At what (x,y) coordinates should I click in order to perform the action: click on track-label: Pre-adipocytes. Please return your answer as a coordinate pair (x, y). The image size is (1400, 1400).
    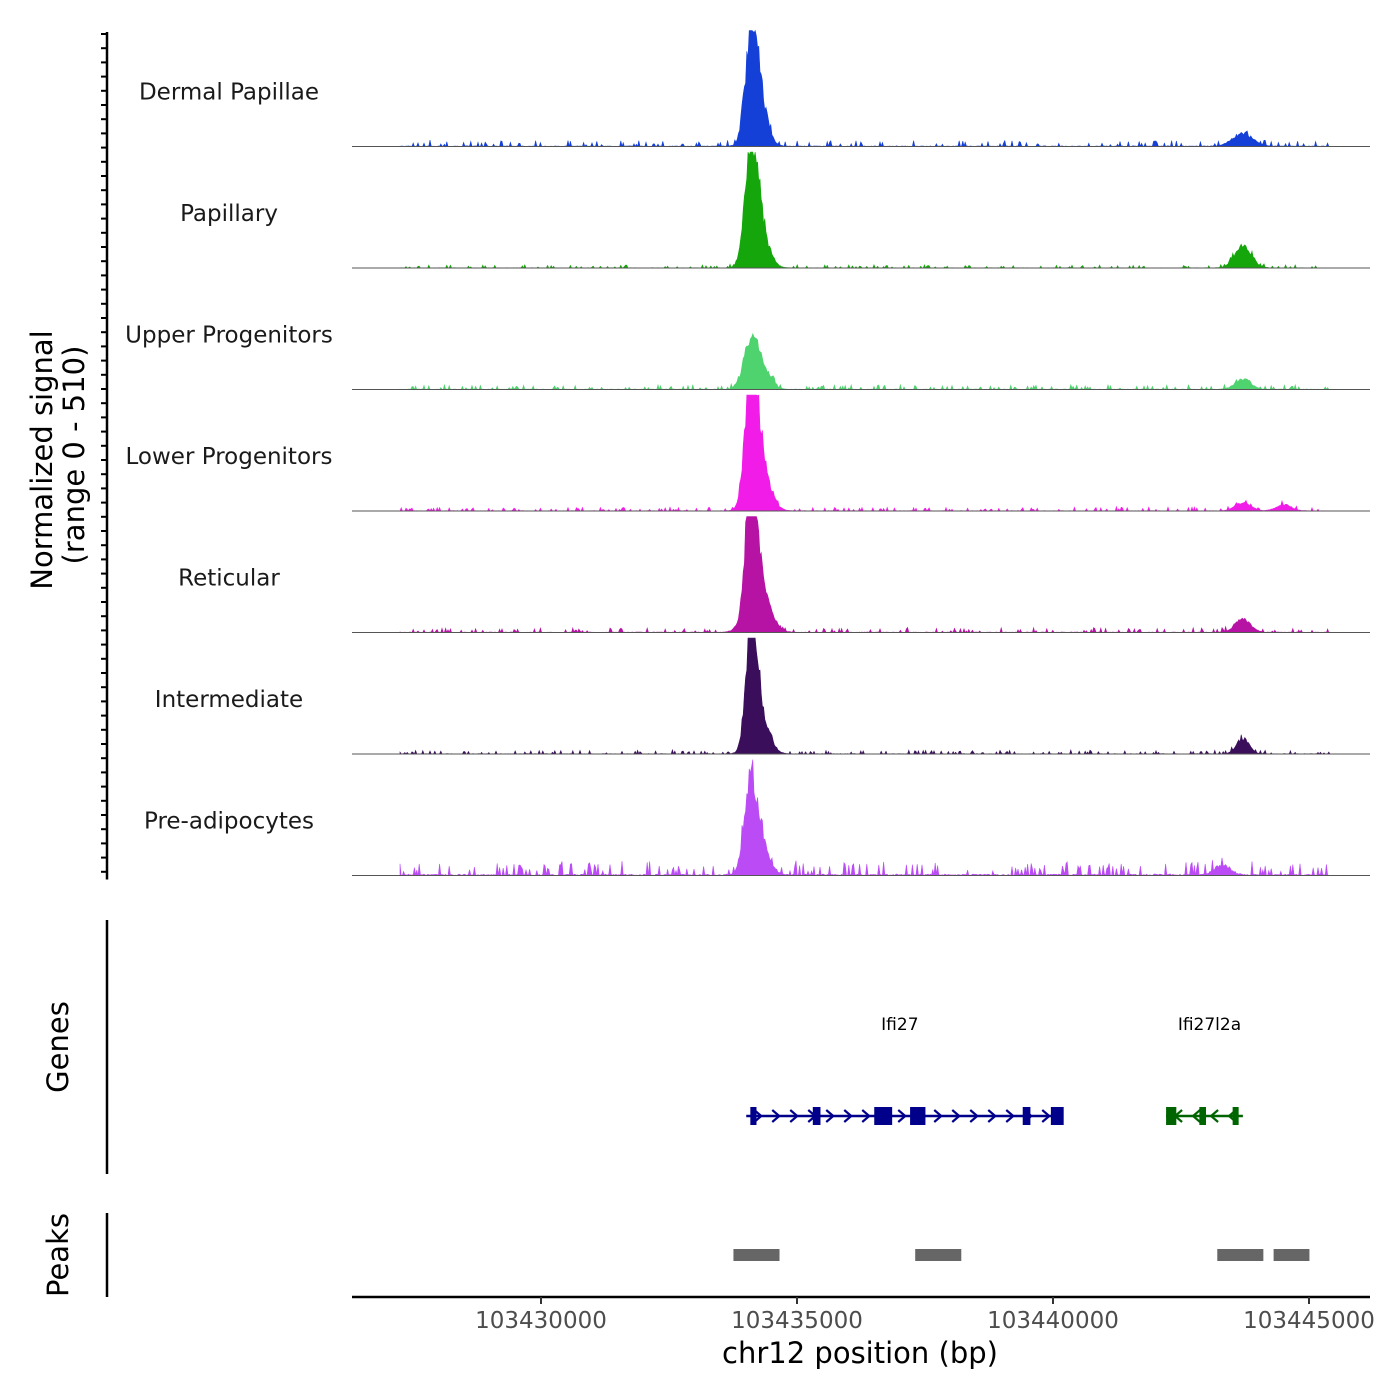
    Looking at the image, I should click on (229, 822).